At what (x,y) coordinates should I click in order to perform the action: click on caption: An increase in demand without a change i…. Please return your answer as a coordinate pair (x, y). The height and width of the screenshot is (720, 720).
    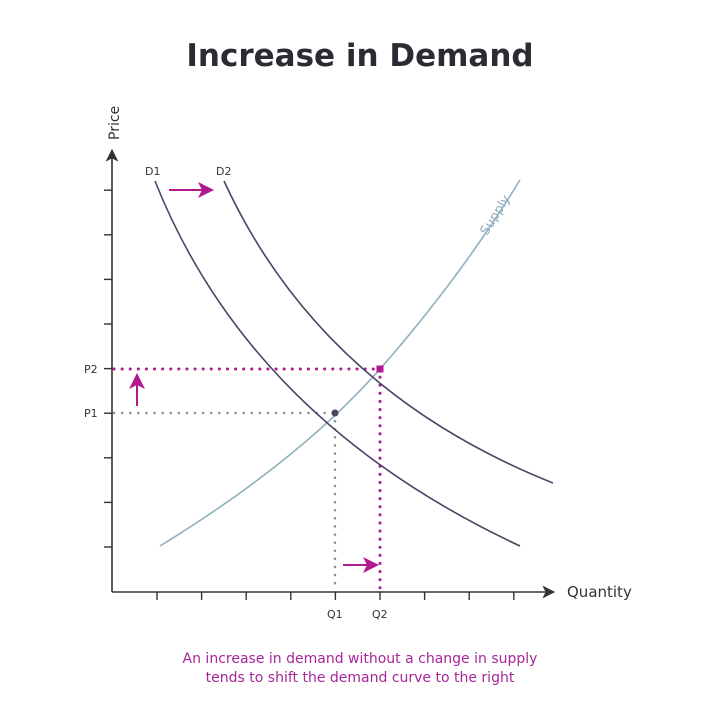
    Looking at the image, I should click on (360, 669).